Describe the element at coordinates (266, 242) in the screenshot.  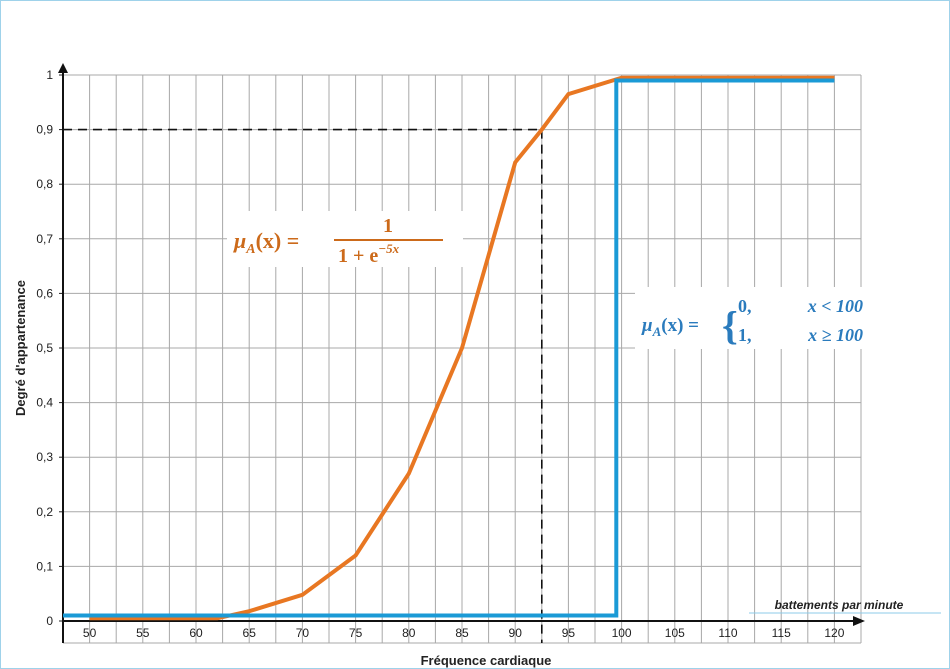
I see `sigmoid-formula-lhs: μA(x) =` at that location.